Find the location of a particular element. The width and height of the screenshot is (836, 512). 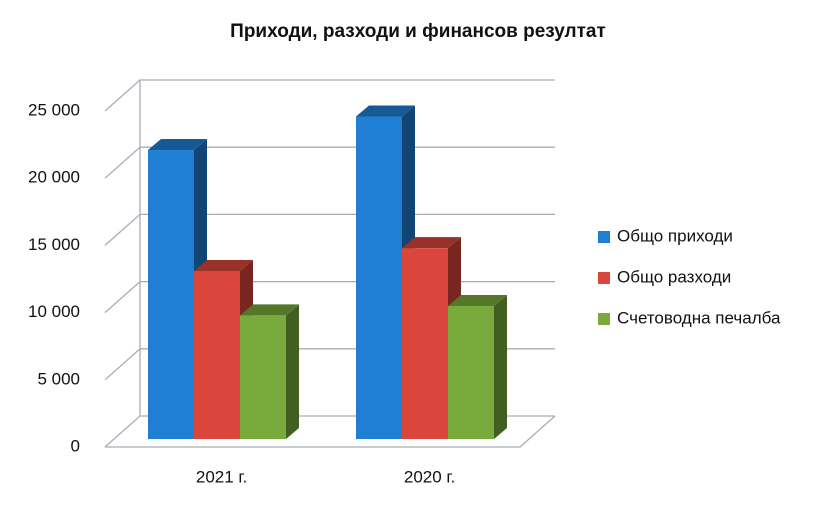

y-tick-label: 10 000 is located at coordinates (54, 311).